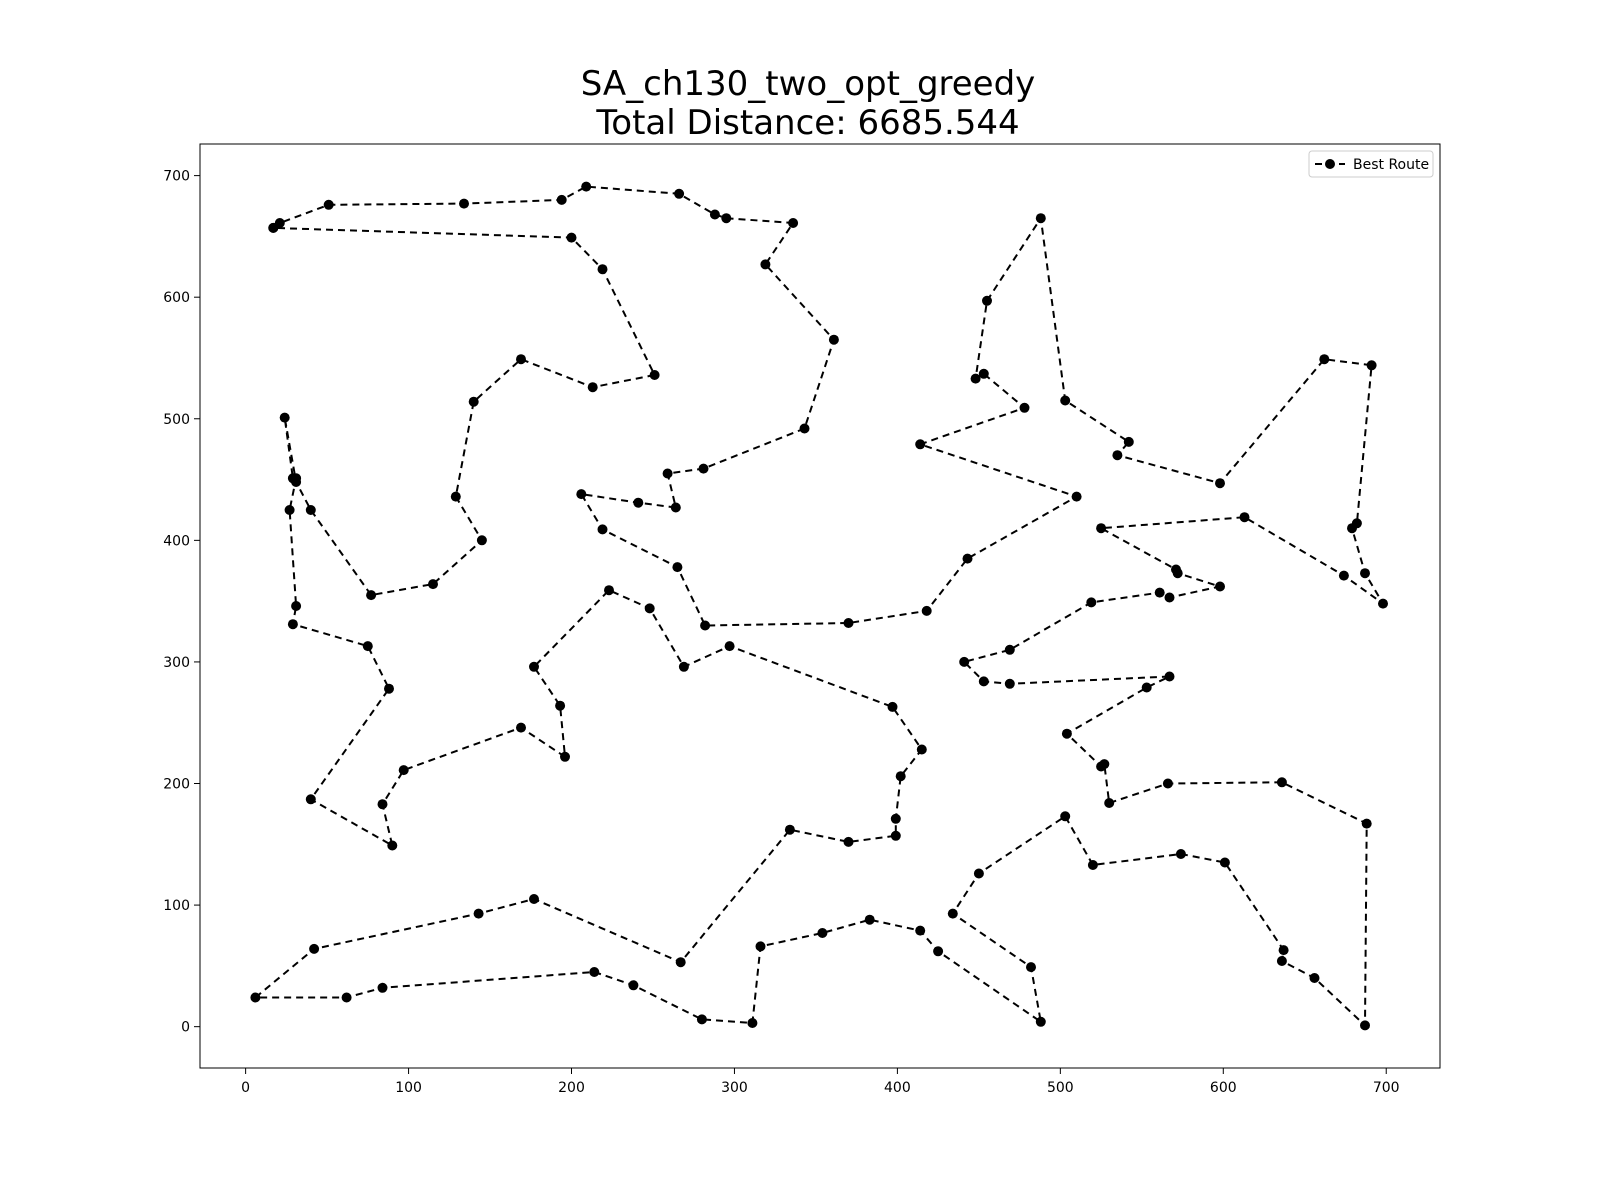 The image size is (1600, 1200). I want to click on y-tick-label: 500, so click(176, 420).